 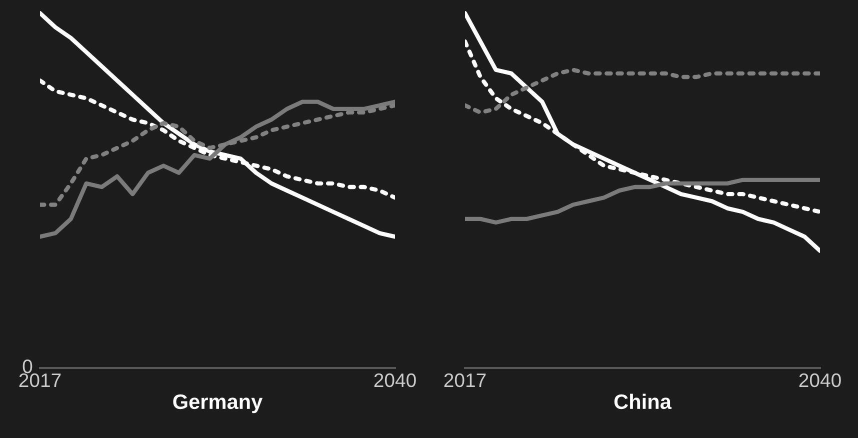 What do you see at coordinates (218, 404) in the screenshot?
I see `x-axis-title: Germany` at bounding box center [218, 404].